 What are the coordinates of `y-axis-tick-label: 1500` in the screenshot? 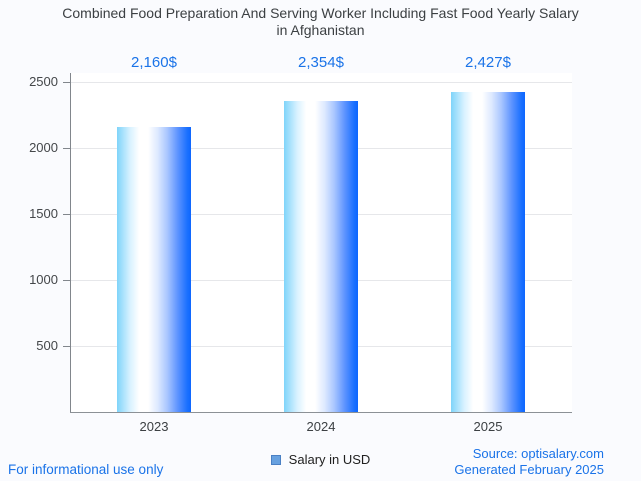 It's located at (43, 213).